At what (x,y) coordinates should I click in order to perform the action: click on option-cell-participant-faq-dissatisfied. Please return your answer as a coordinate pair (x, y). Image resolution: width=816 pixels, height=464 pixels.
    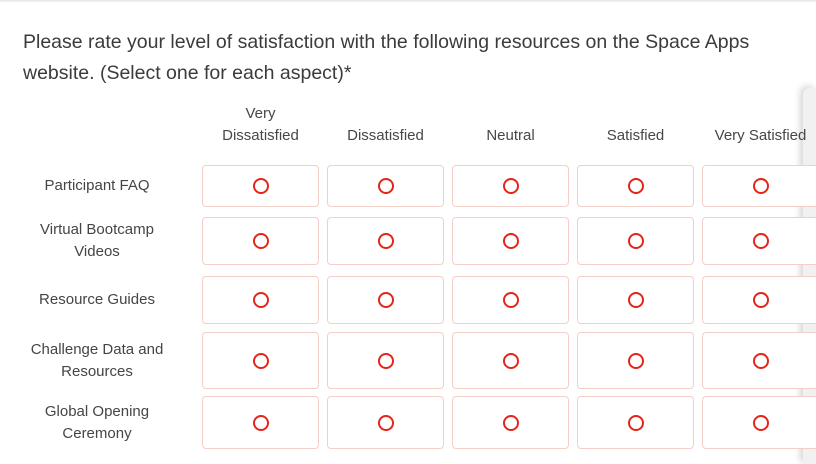
    Looking at the image, I should click on (385, 186).